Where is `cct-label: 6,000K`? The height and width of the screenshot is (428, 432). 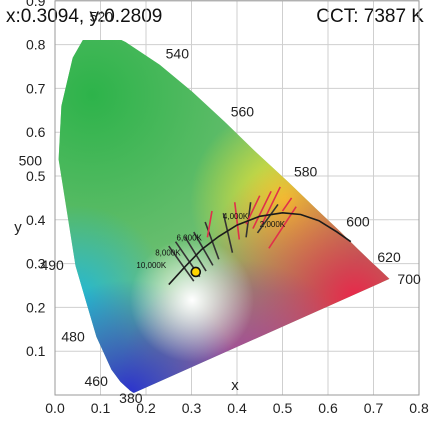
cct-label: 6,000K is located at coordinates (190, 238).